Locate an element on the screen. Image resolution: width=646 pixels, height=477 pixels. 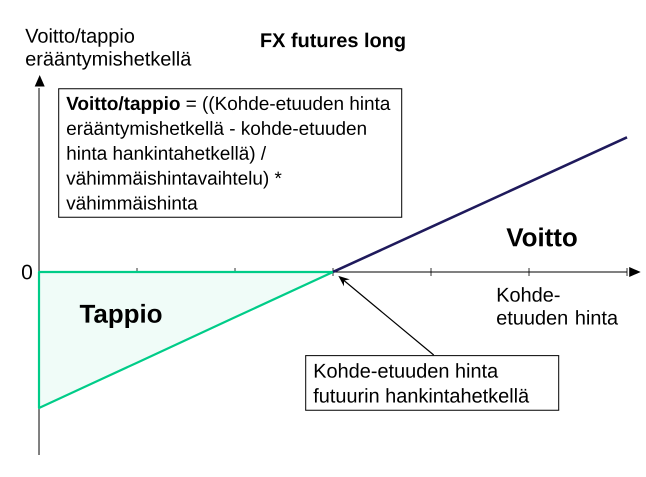
text: 0 is located at coordinates (27, 272).